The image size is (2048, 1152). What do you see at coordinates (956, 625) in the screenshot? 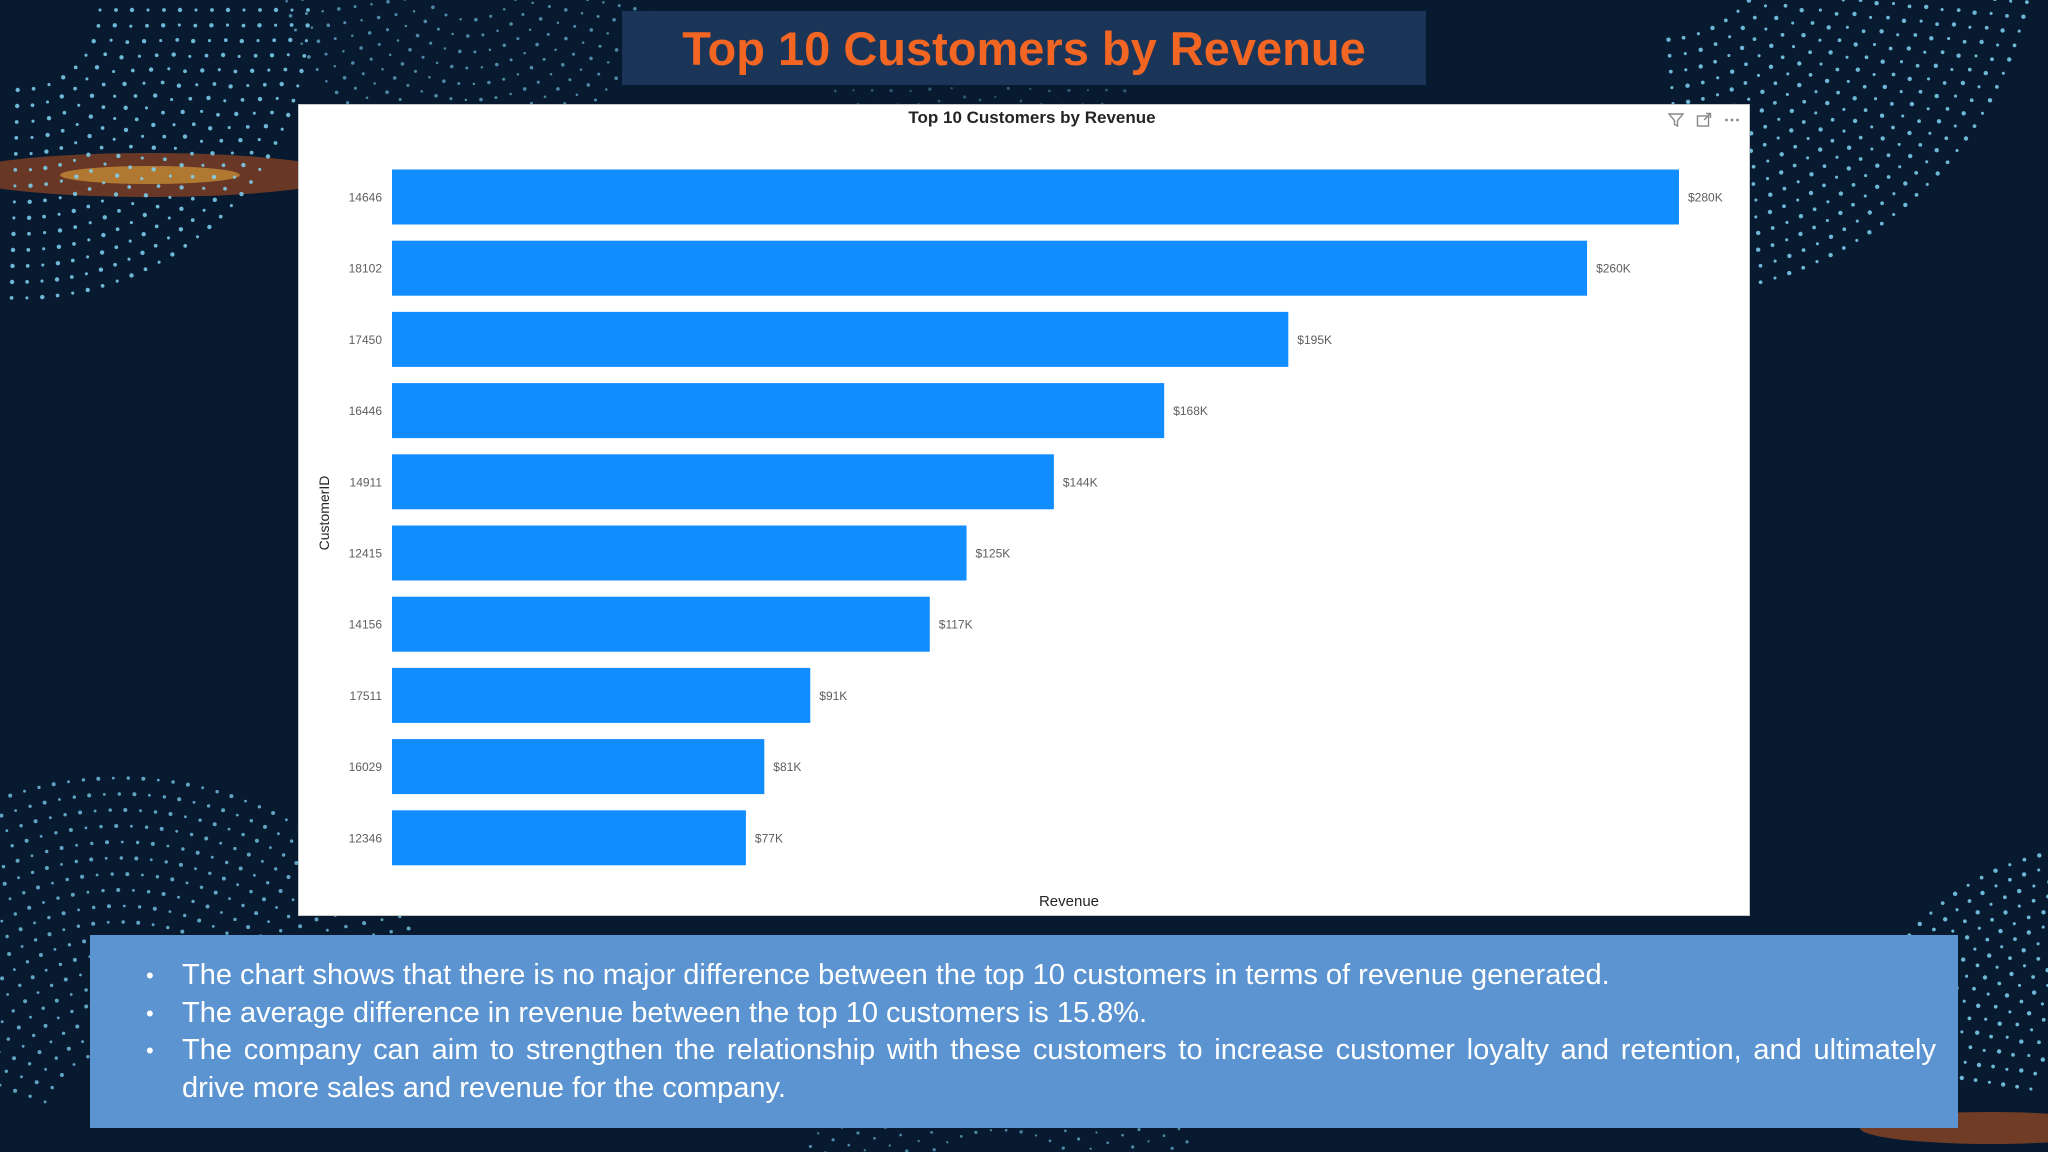
I see `data-label: $117K` at bounding box center [956, 625].